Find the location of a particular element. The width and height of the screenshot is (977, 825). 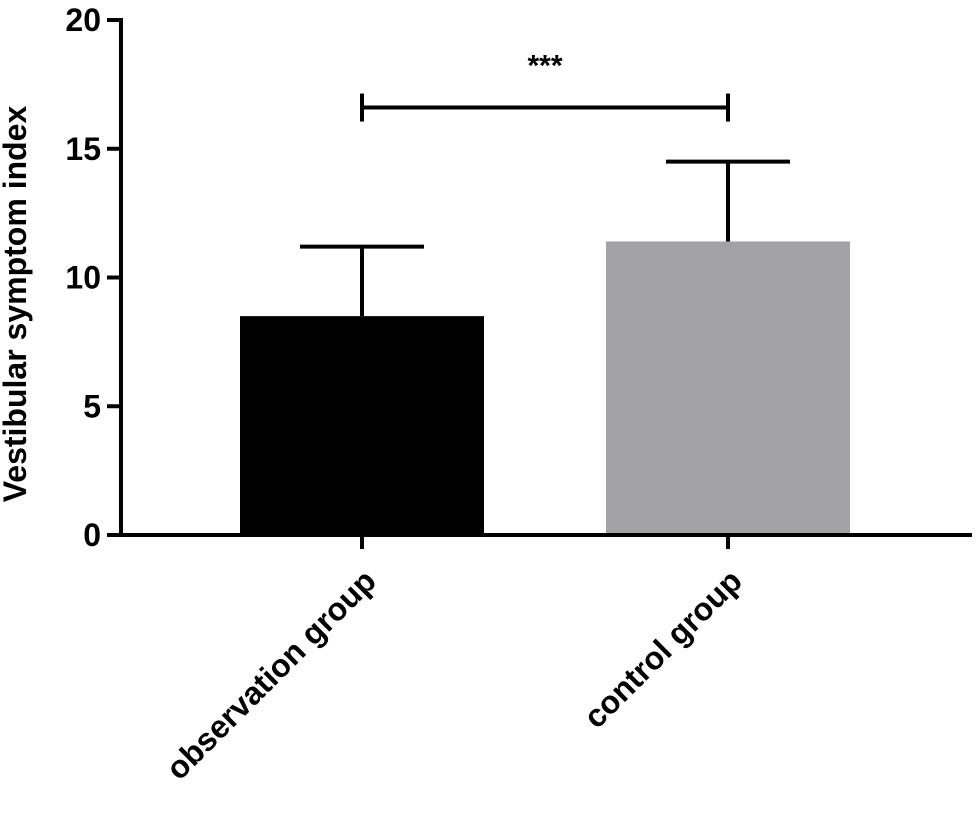

x-category-label-0: observation group is located at coordinates (271, 674).